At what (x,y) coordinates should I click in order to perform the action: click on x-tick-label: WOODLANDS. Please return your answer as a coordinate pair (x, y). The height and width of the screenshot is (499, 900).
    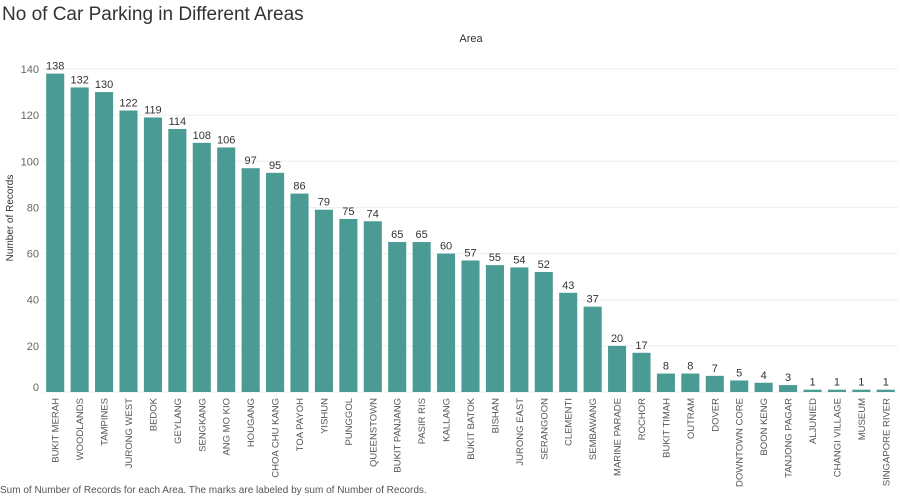
    Looking at the image, I should click on (80, 429).